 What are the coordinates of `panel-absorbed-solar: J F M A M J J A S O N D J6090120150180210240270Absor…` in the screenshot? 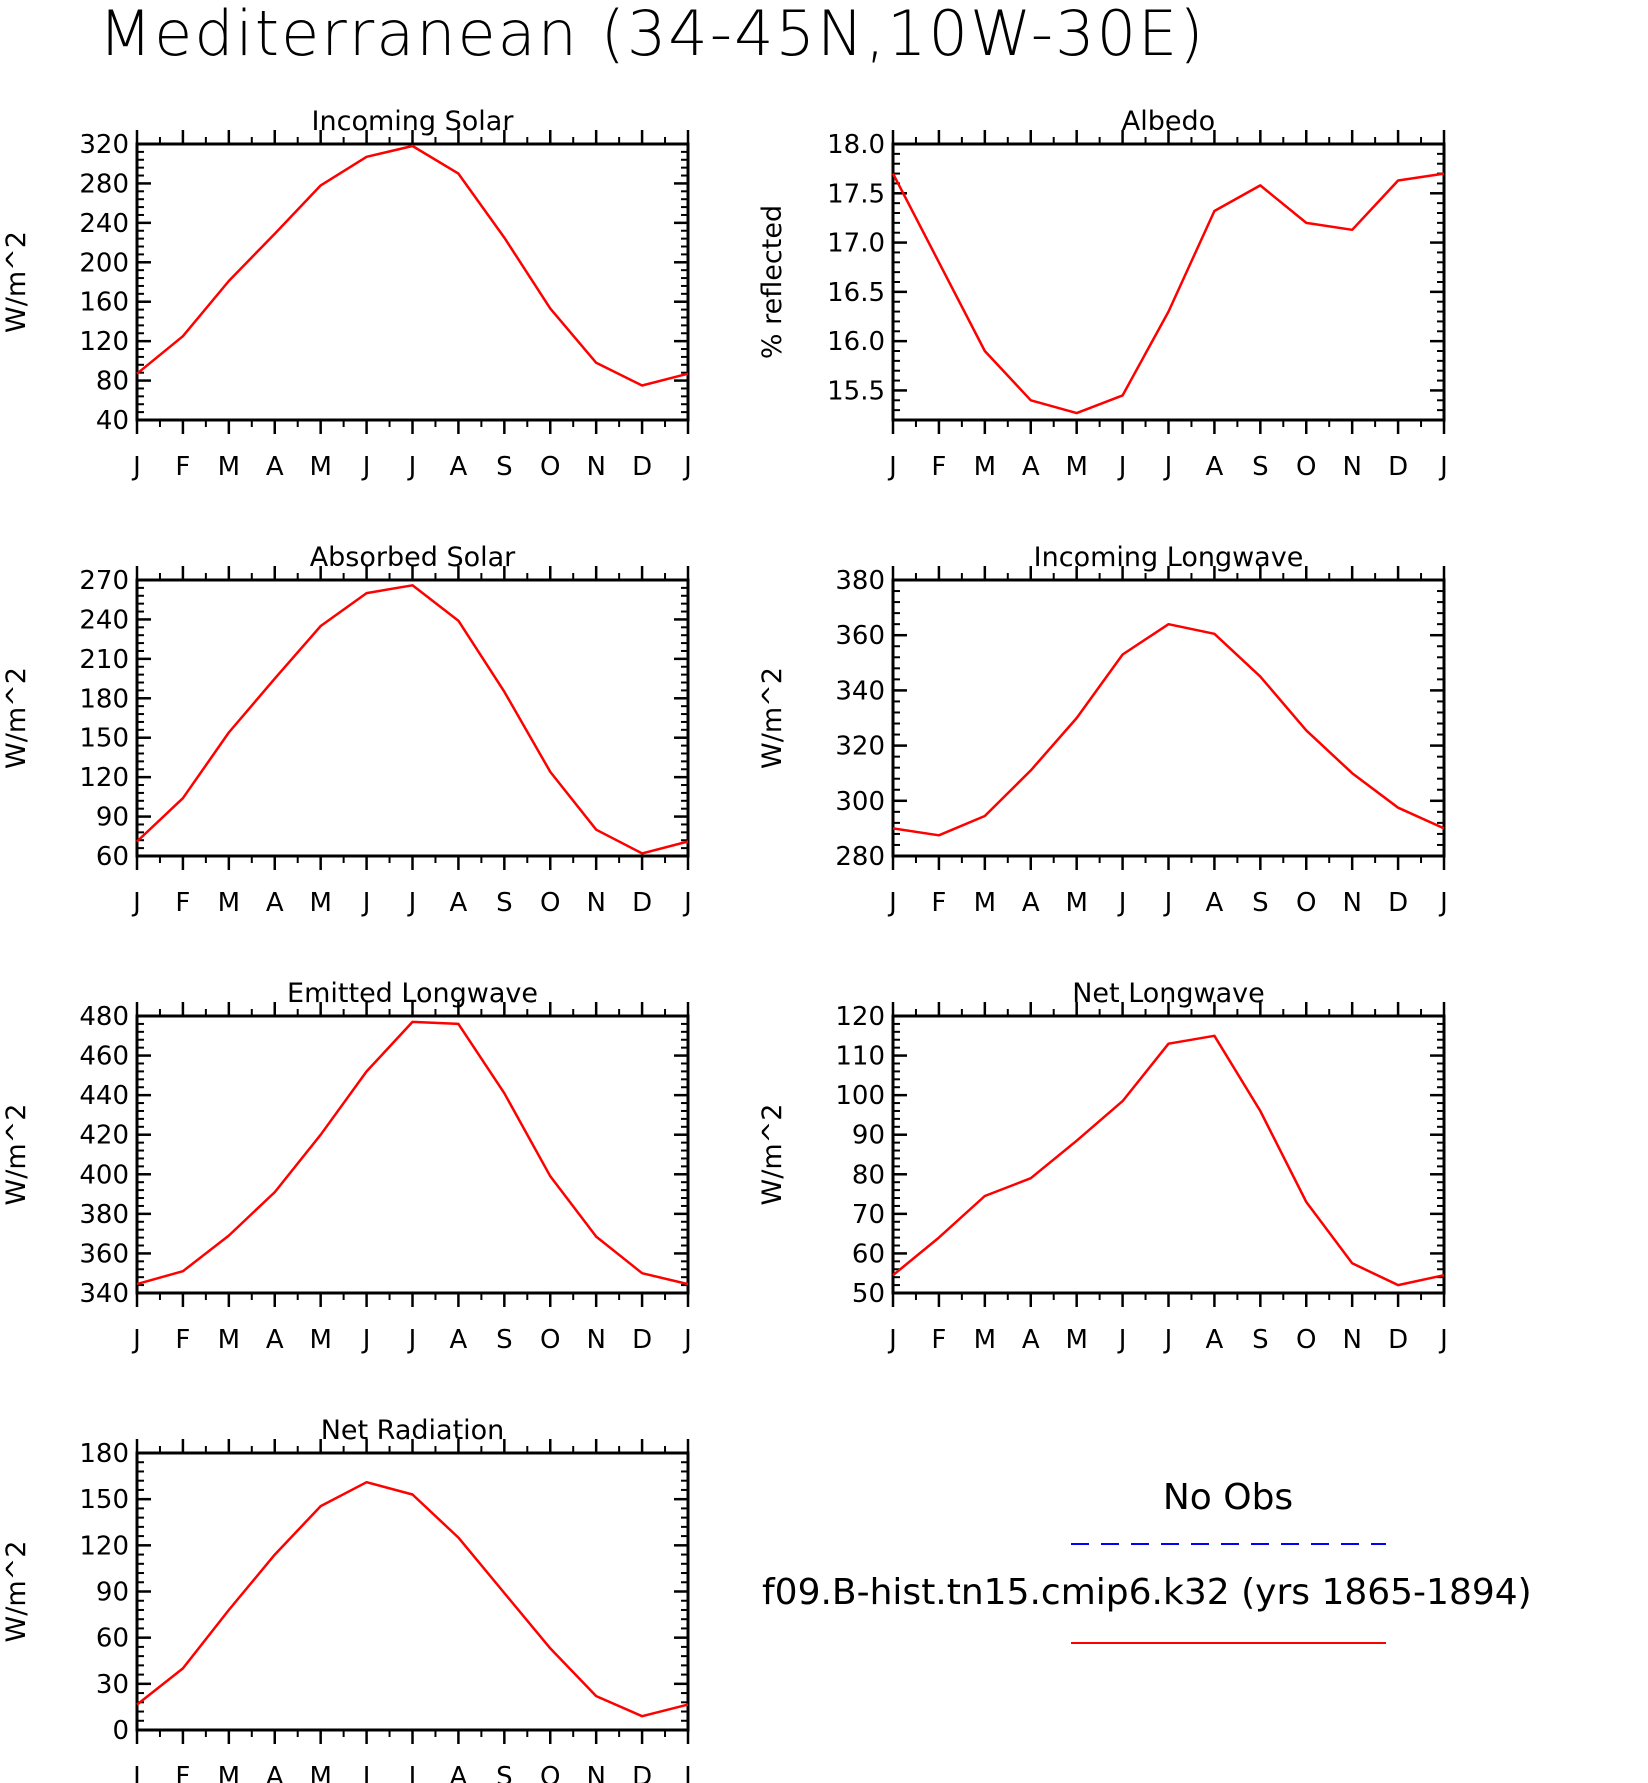 It's located at (346, 730).